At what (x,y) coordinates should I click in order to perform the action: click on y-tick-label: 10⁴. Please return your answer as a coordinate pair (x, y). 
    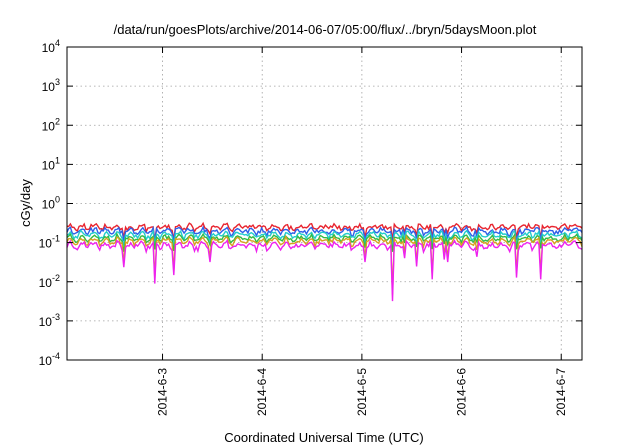
    Looking at the image, I should click on (51, 46).